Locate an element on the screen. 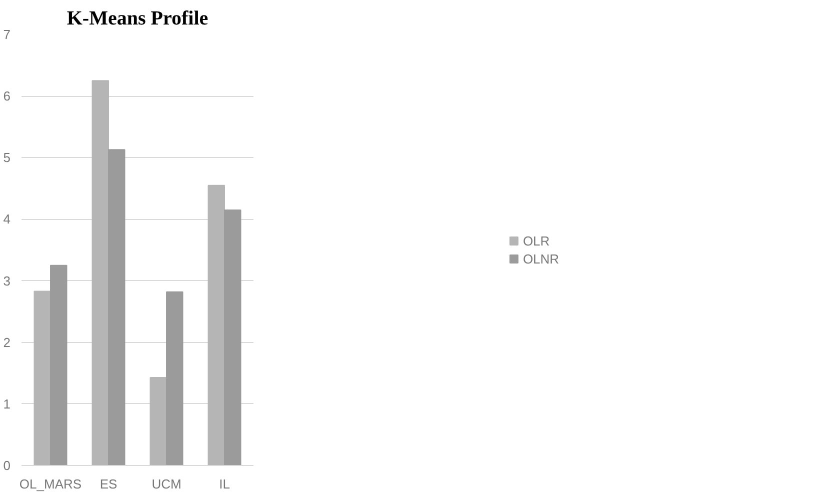 This screenshot has width=814, height=494. x-tick-label: OL_MARS is located at coordinates (50, 484).